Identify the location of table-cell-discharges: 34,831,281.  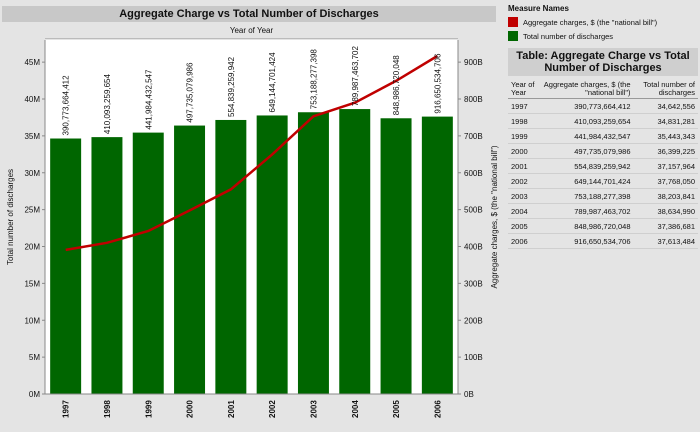
(665, 121).